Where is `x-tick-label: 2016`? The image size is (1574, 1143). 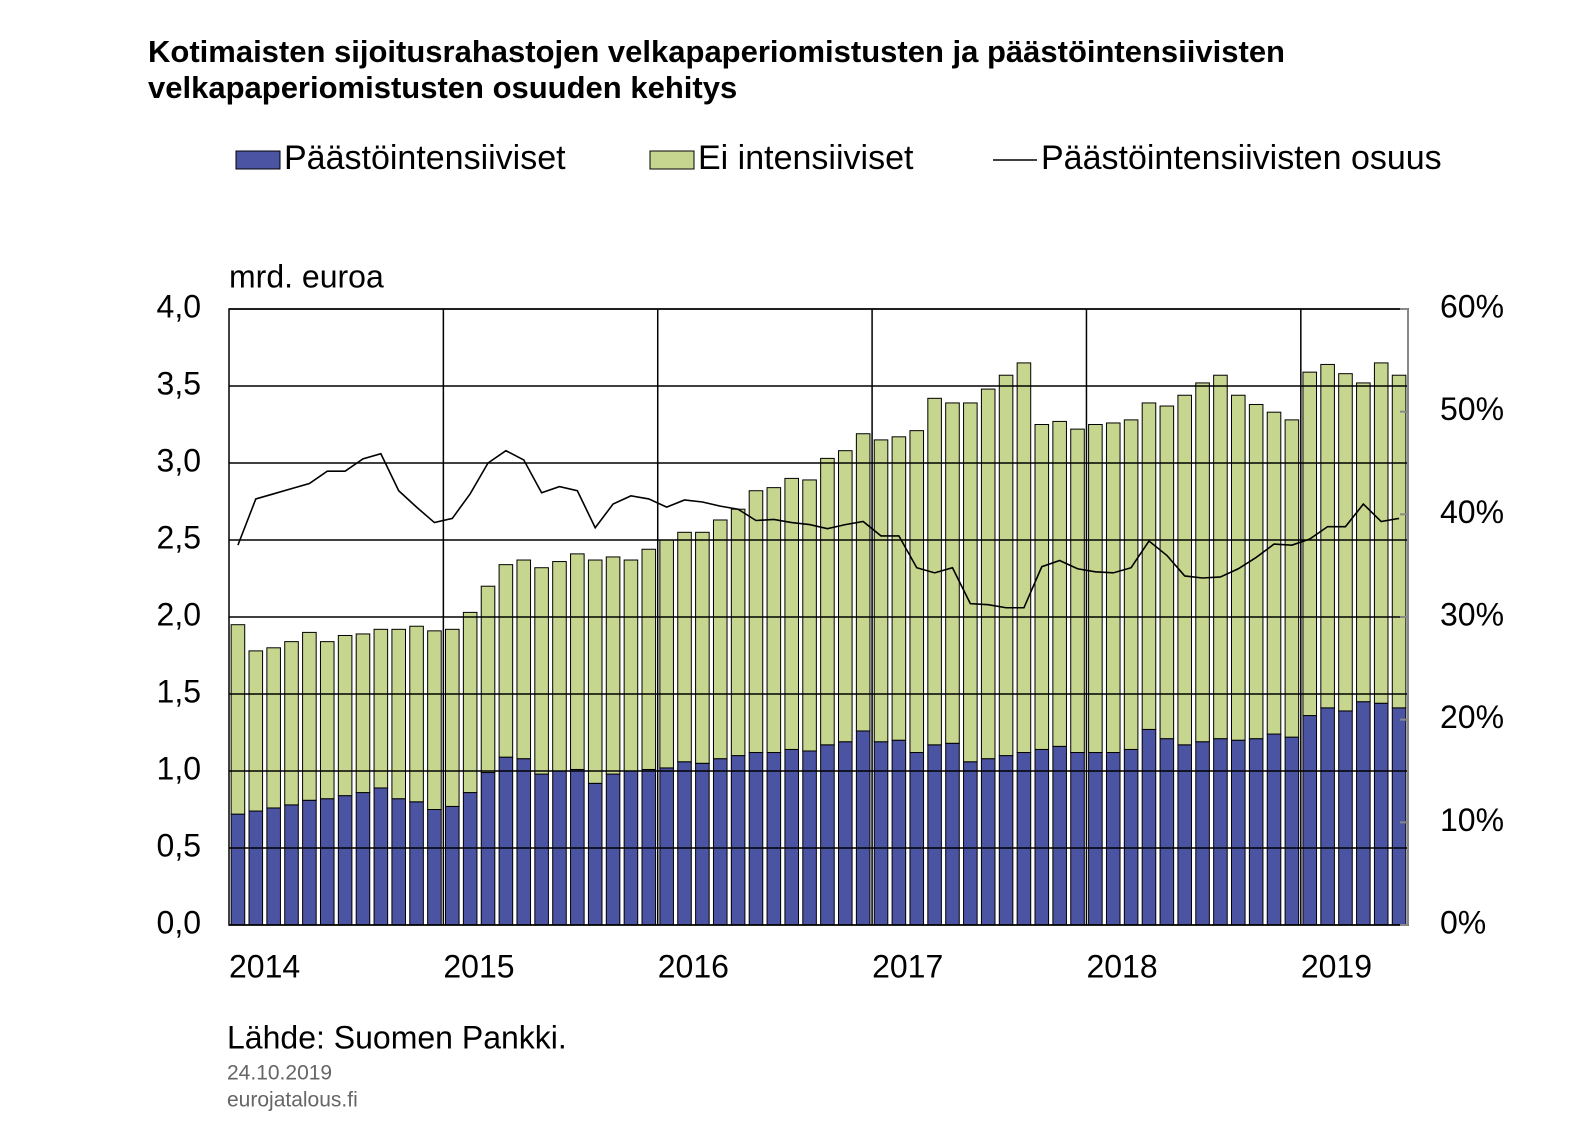 x-tick-label: 2016 is located at coordinates (693, 966).